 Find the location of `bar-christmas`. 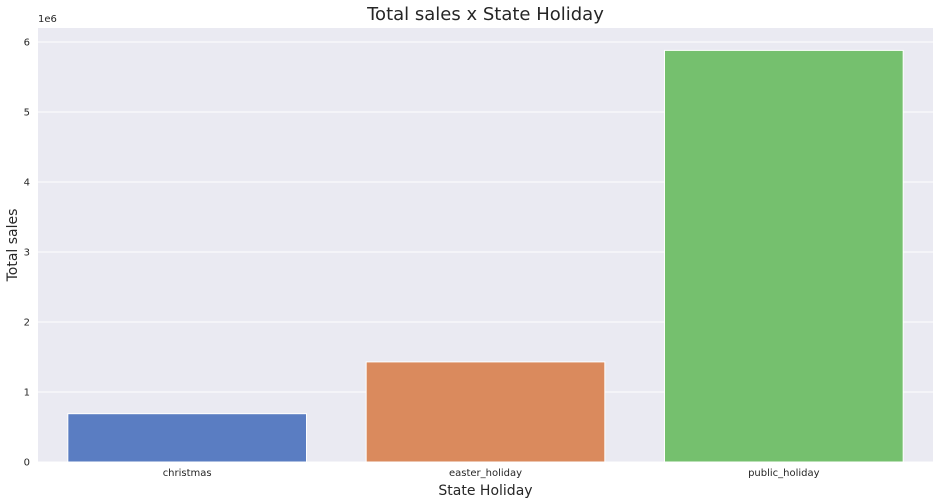

bar-christmas is located at coordinates (187, 438).